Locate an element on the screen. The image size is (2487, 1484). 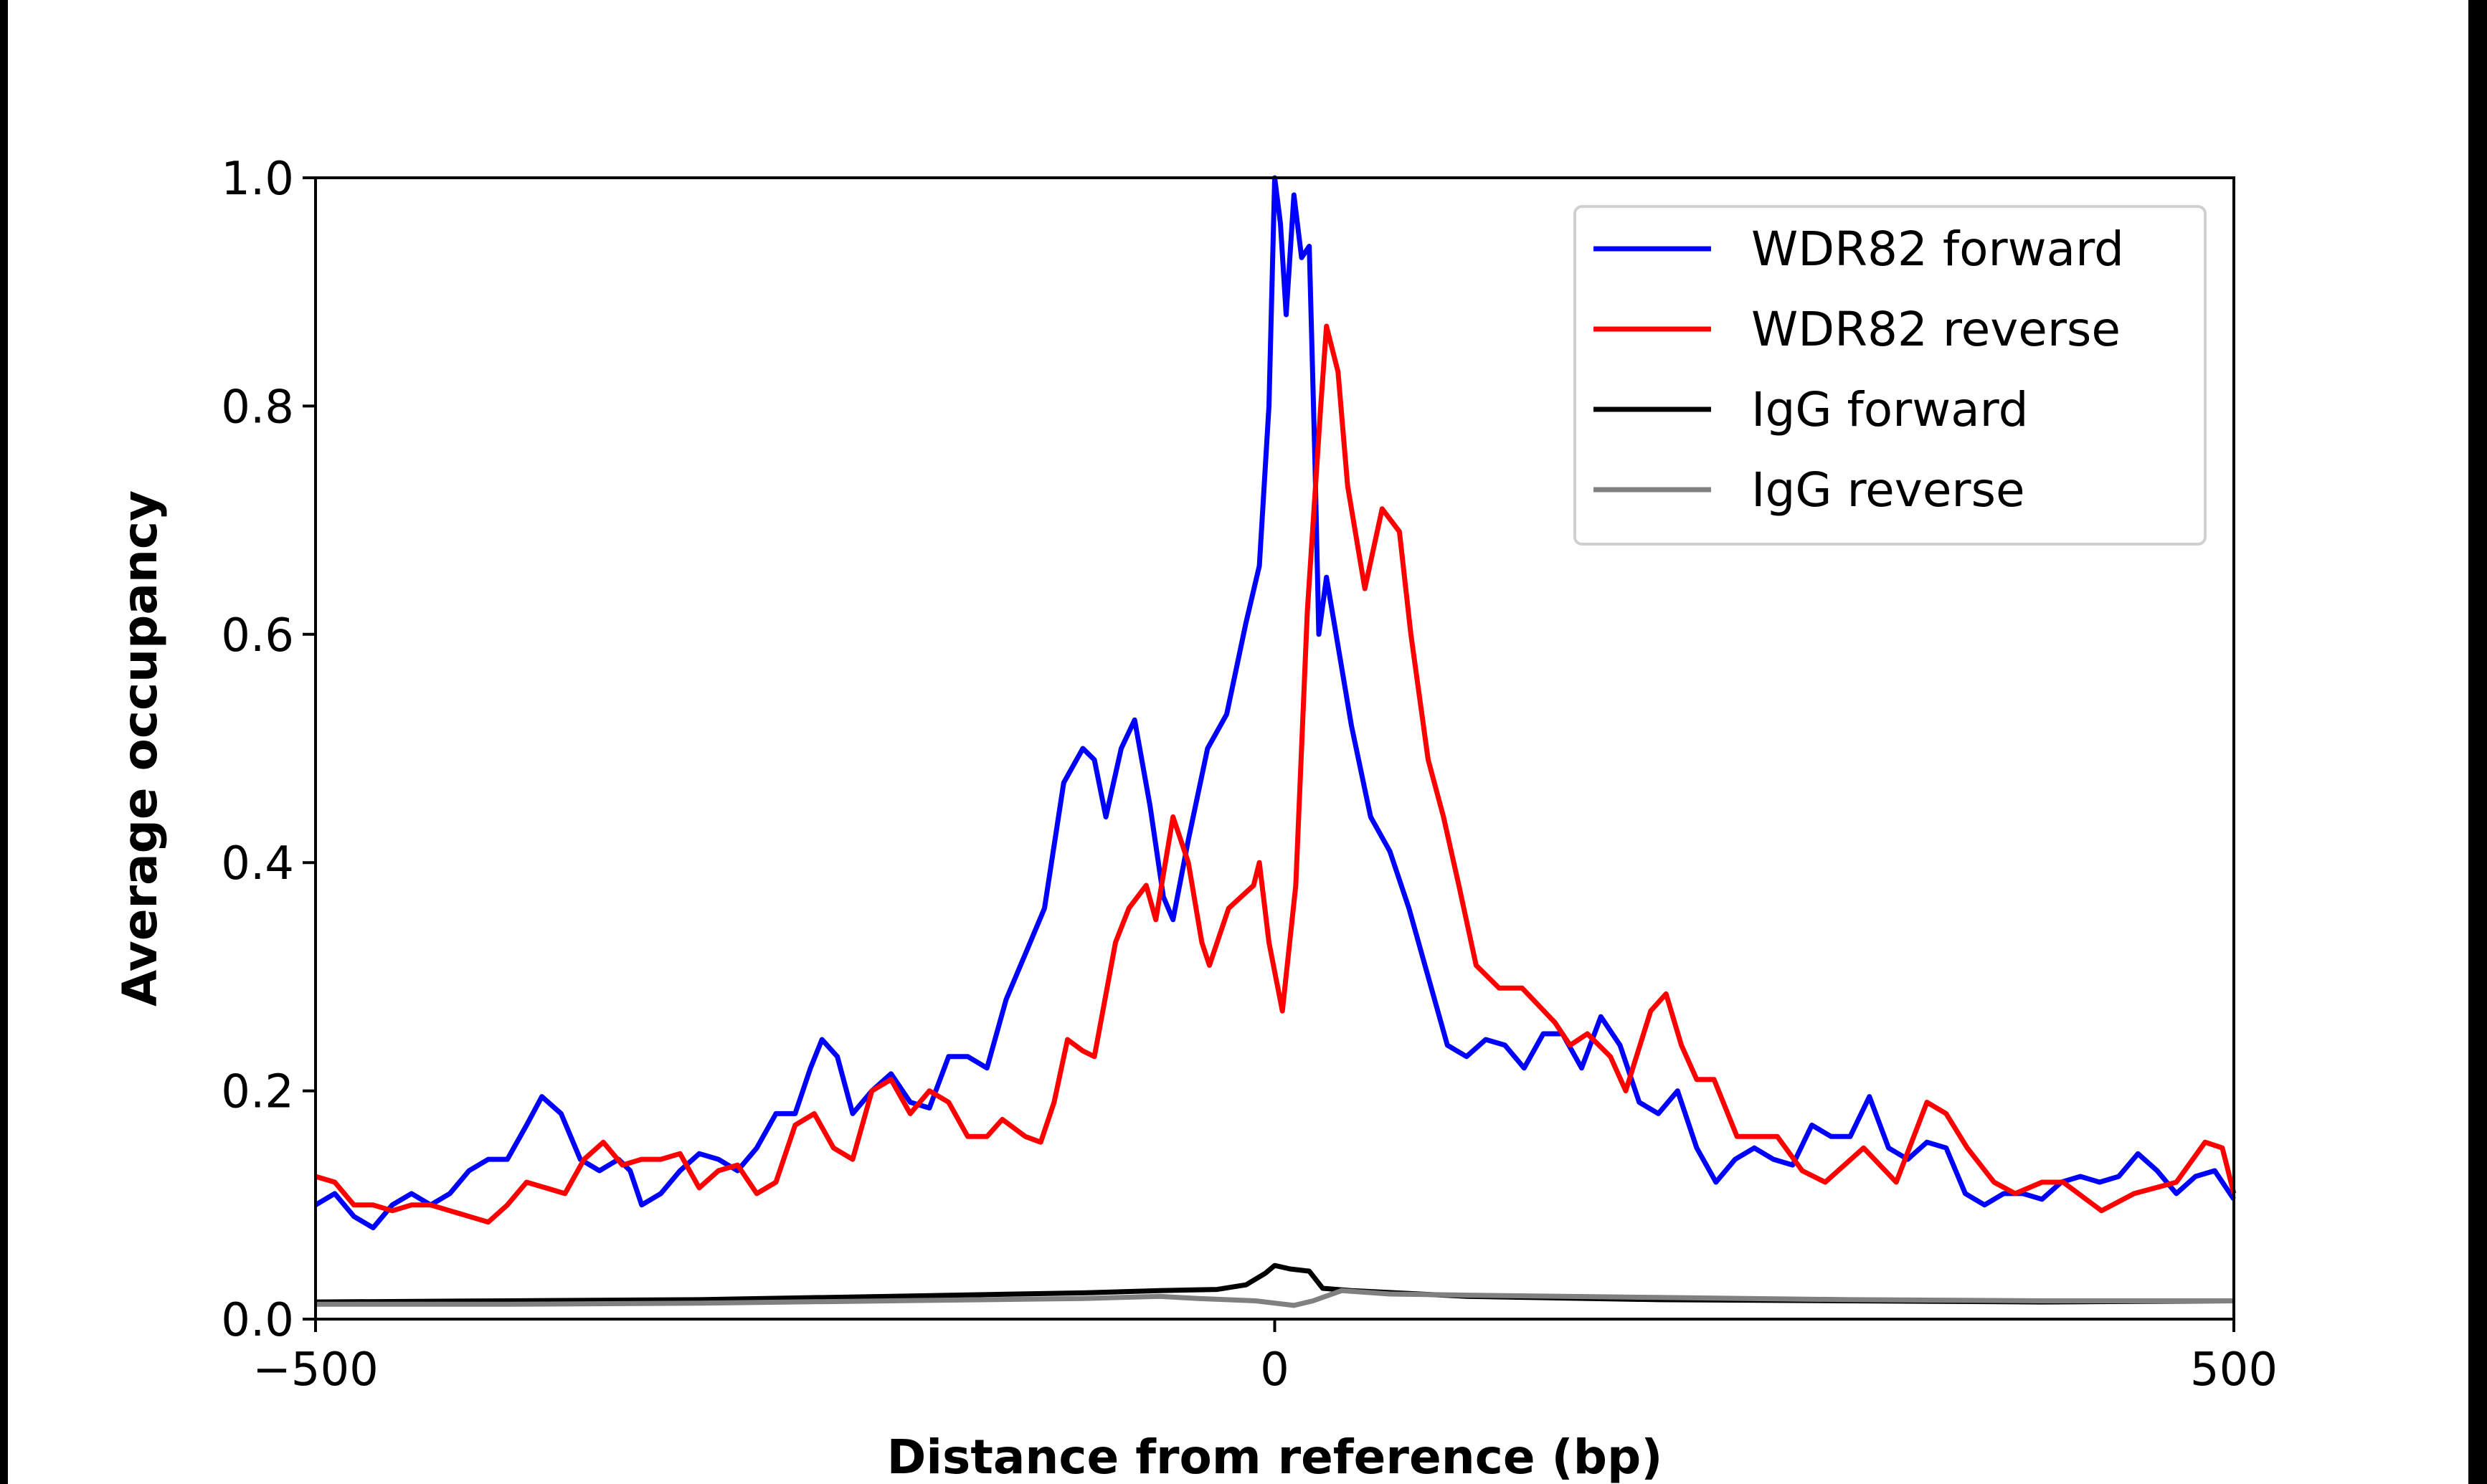
x-axis-label: Distance from reference (bp) is located at coordinates (1275, 1457).